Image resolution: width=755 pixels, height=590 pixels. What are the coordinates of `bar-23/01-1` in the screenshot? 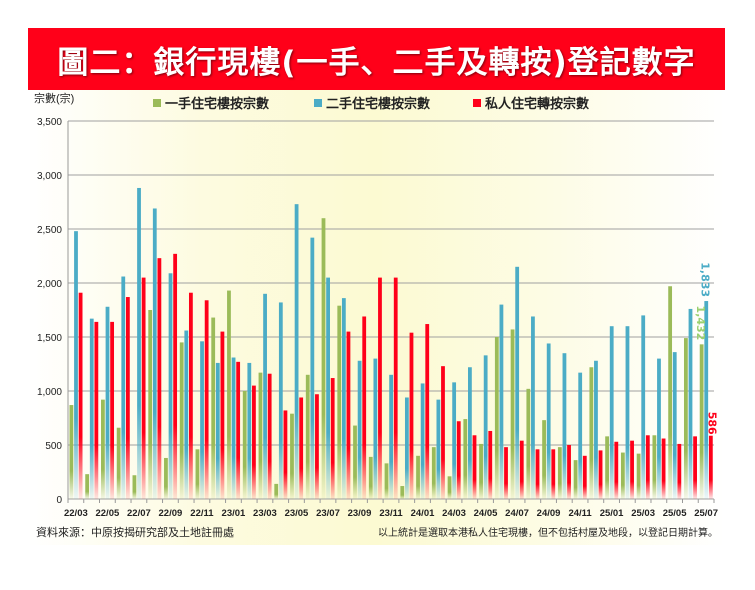 It's located at (233, 428).